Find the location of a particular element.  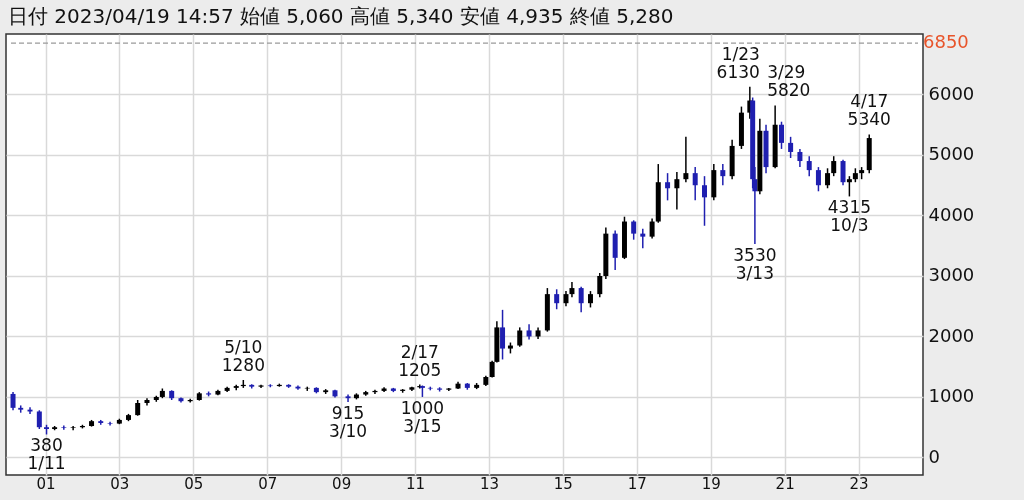

x-tick-label: 11 is located at coordinates (415, 483).